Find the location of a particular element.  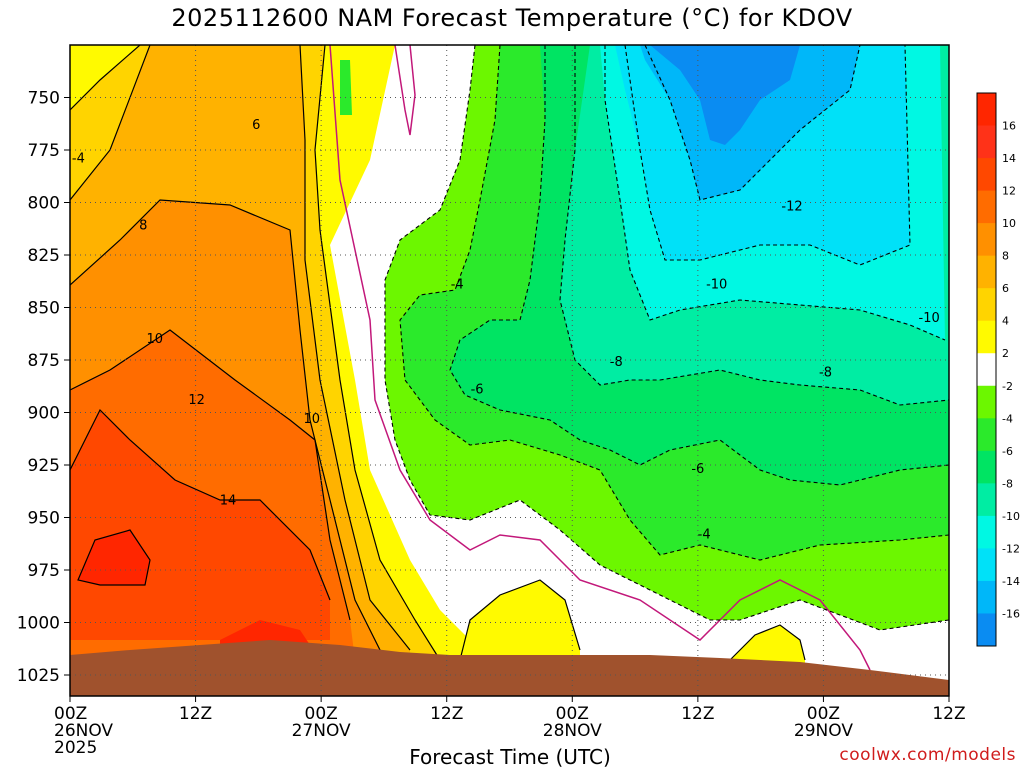

y-tick-label: 925 is located at coordinates (44, 466).